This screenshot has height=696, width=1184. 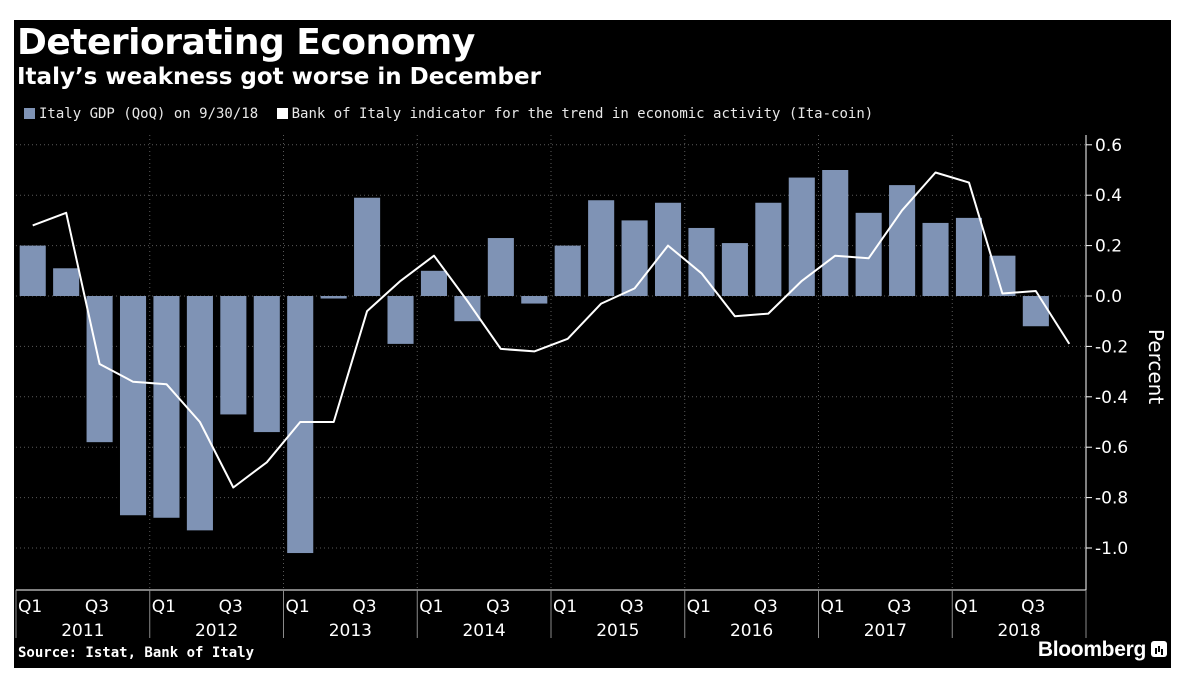 I want to click on x-year-label: 2011, so click(x=82, y=631).